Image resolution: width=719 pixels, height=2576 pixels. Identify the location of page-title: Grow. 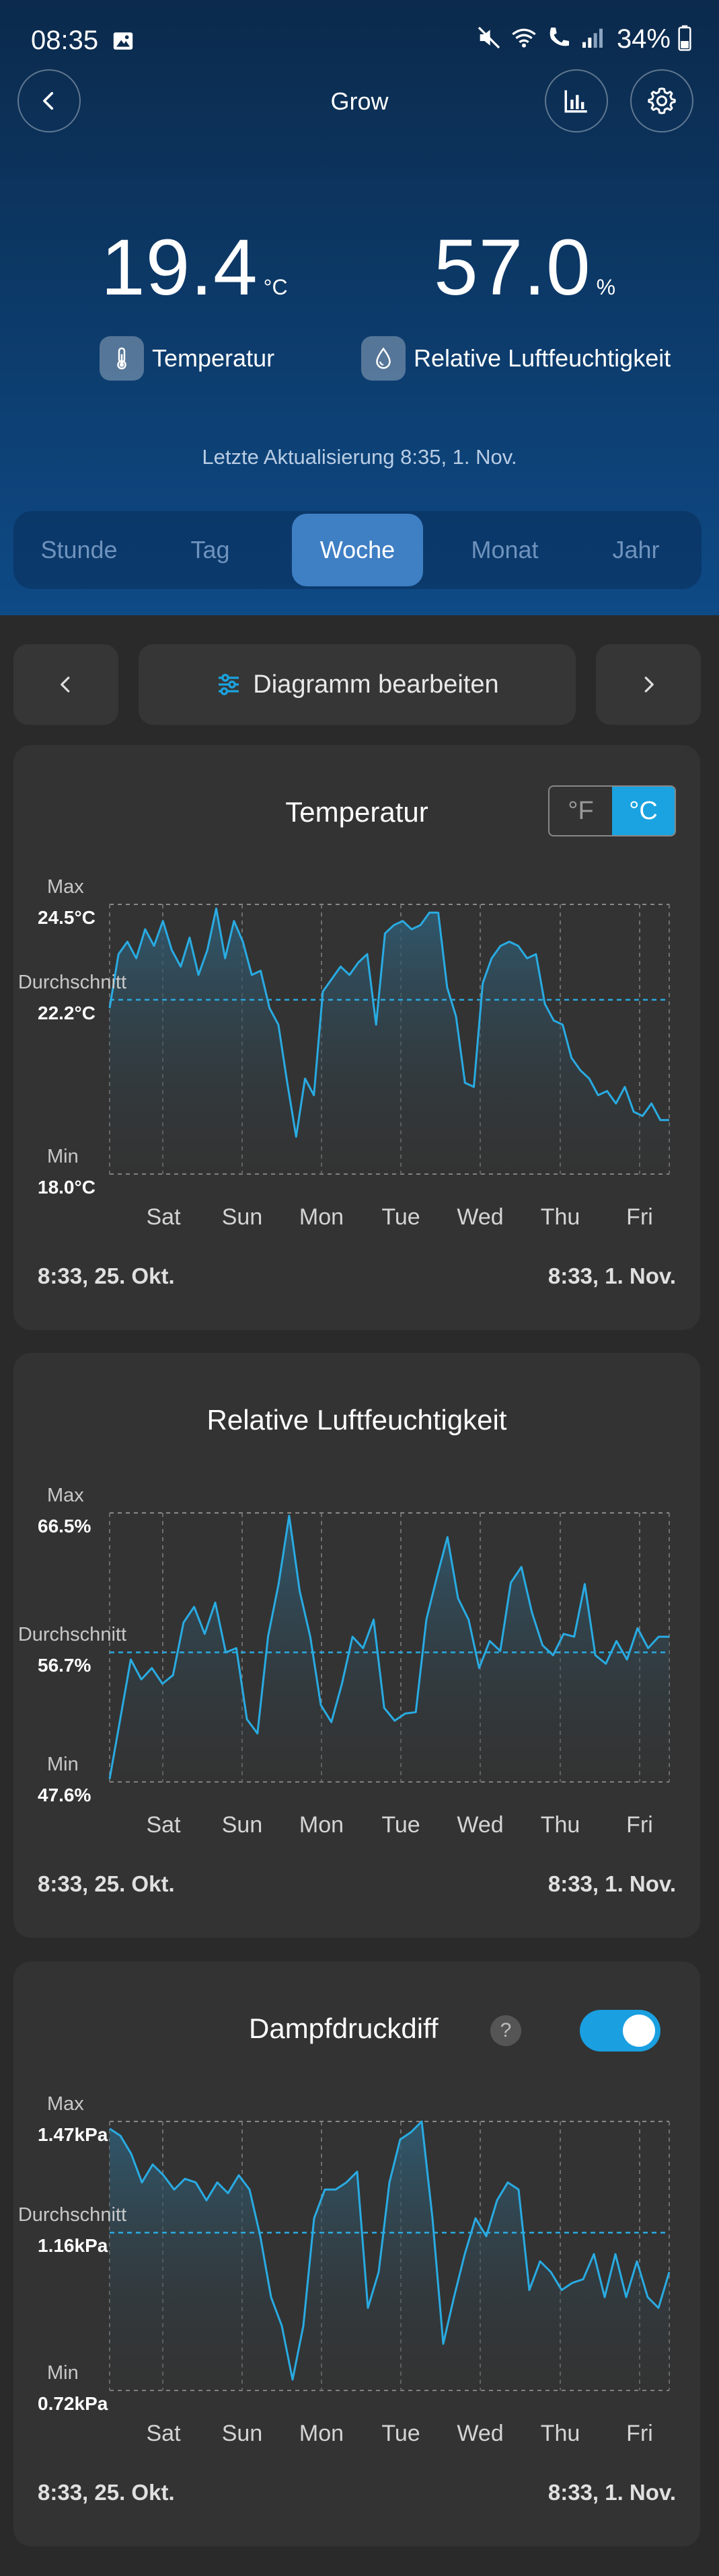
(359, 101).